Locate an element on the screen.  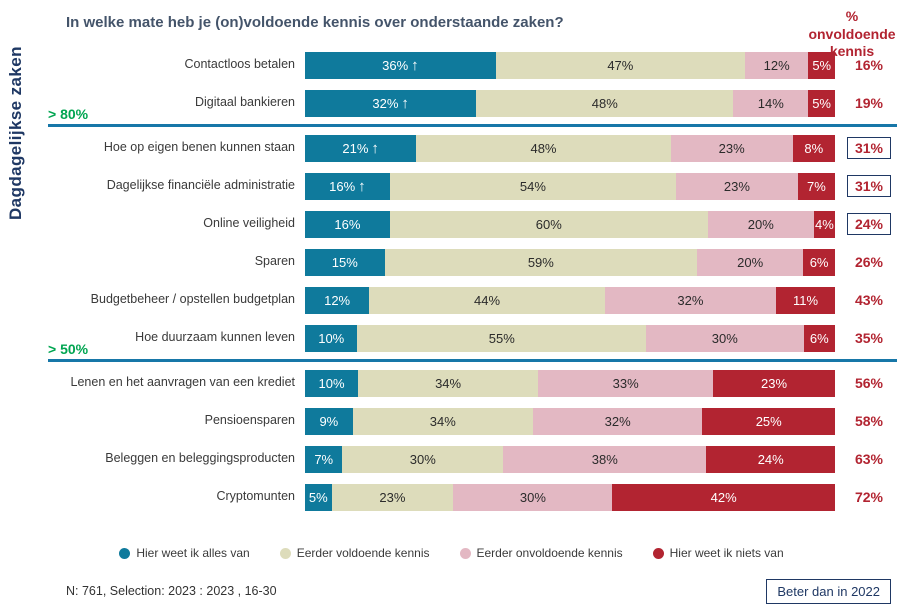
chart-row: Online veiligheid 16% 60% 20% 4% 24% is located at coordinates (481, 224).